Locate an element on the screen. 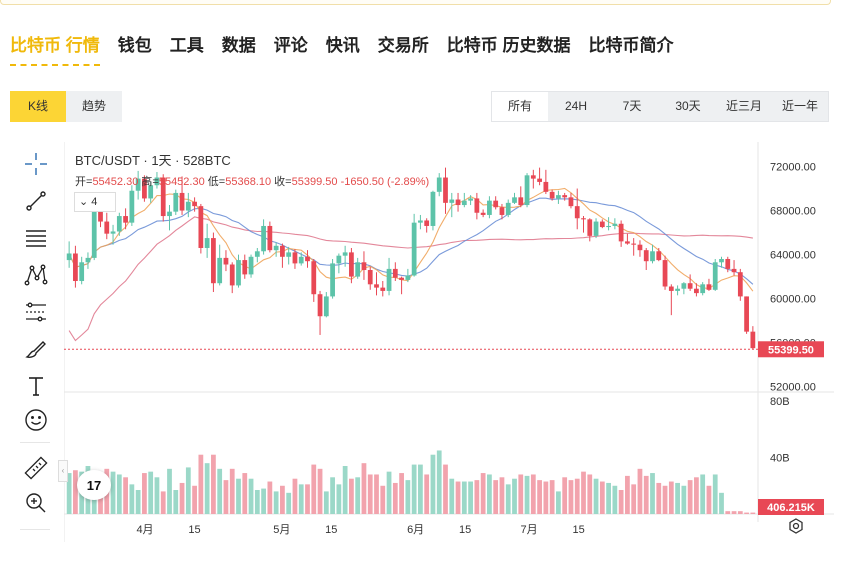 Image resolution: width=843 pixels, height=570 pixels. trend-tab: 趋势 is located at coordinates (94, 106).